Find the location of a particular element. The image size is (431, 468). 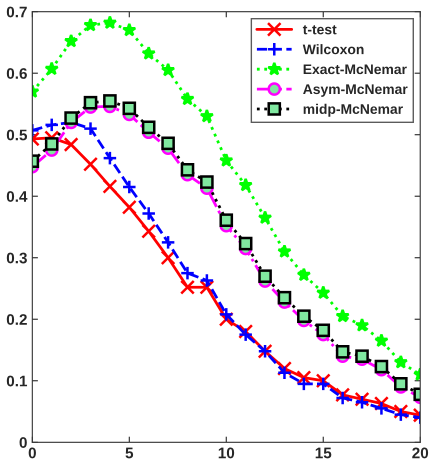

legend-label: Wilcoxon is located at coordinates (333, 49).